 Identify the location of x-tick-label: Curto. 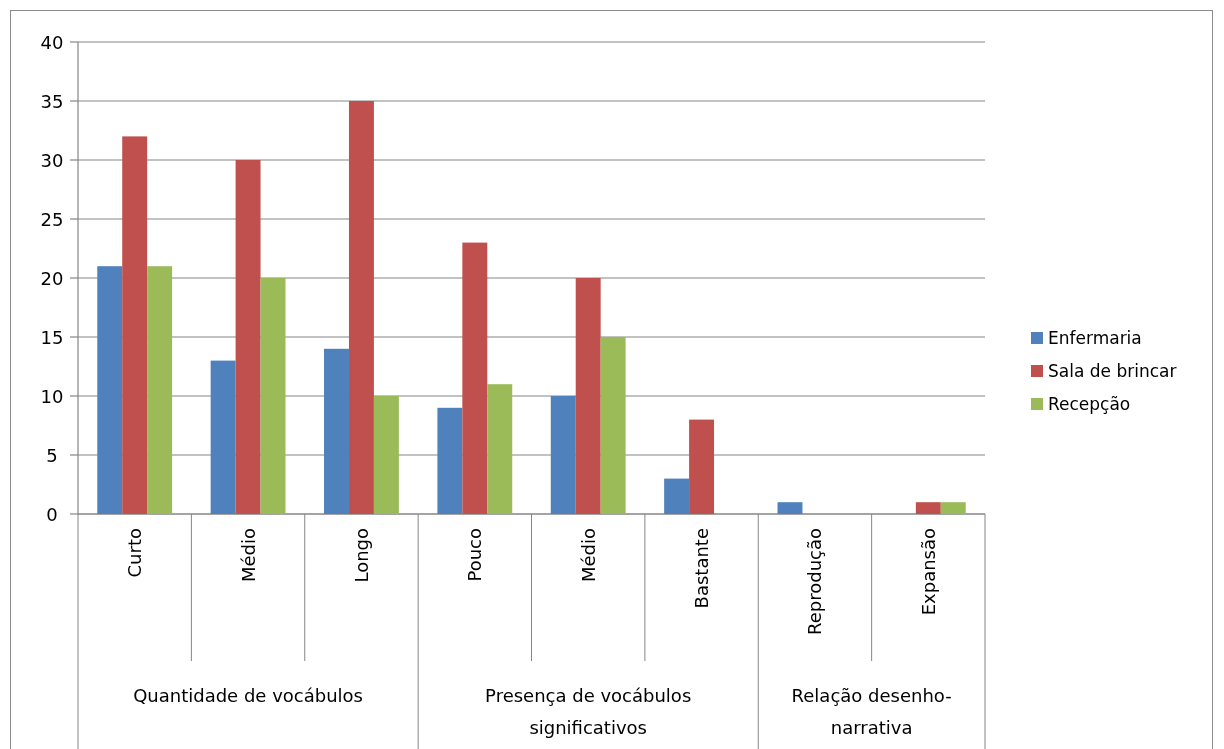
(135, 553).